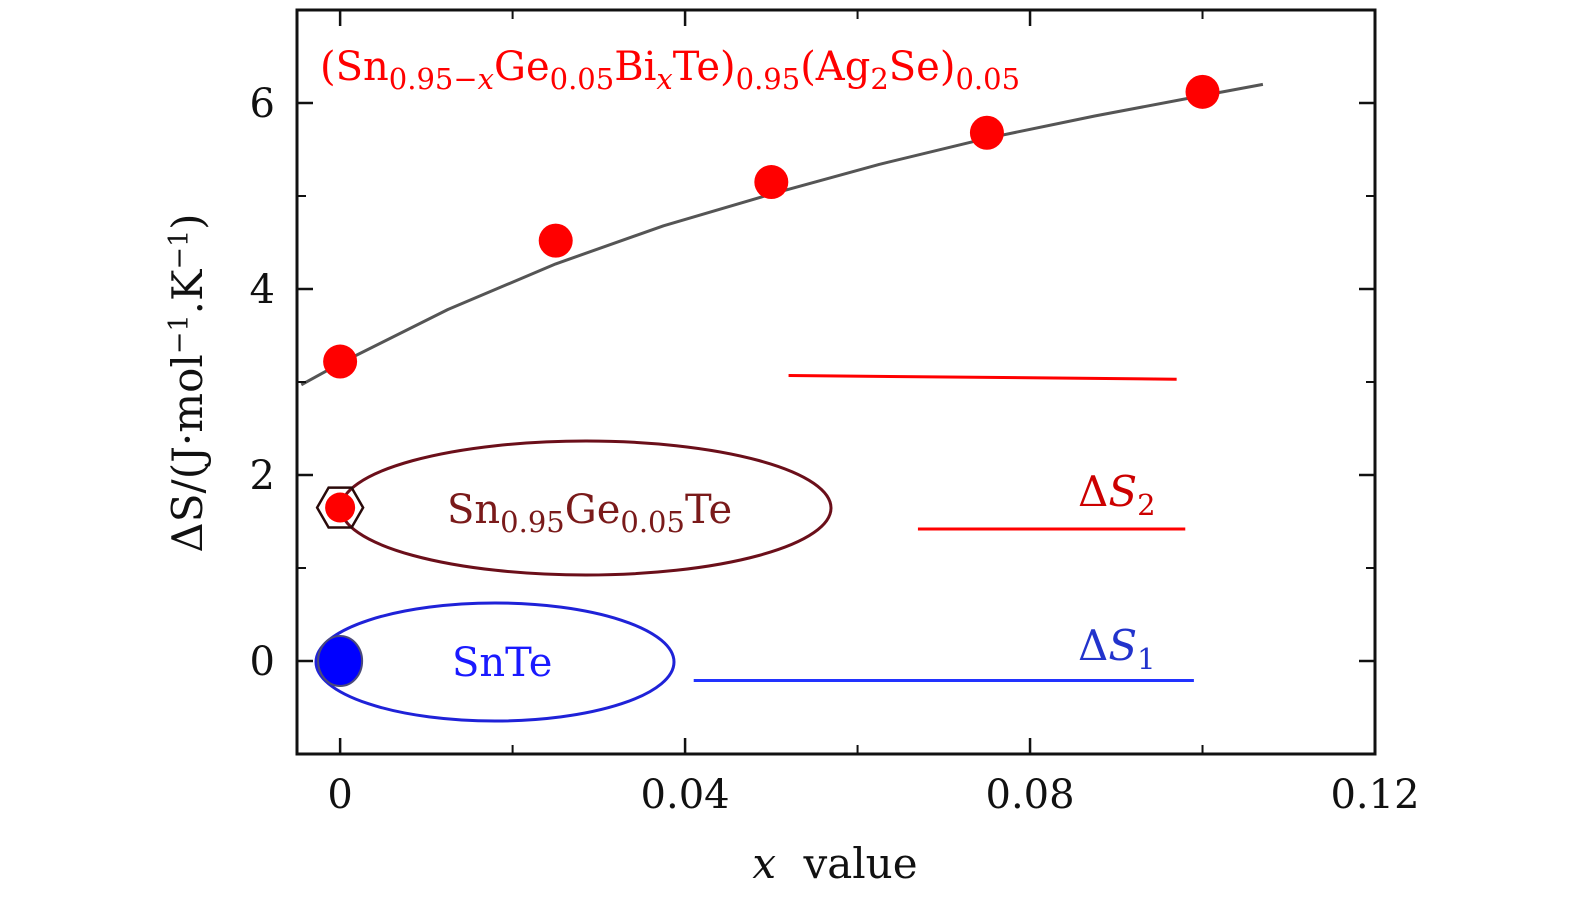  I want to click on formula-label-part-12: 0.05, so click(987, 79).